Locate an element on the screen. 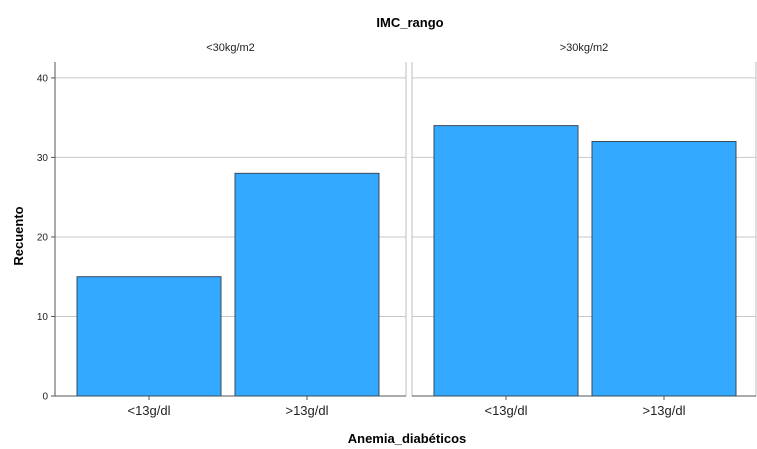  y-tick-label-3: 30 is located at coordinates (43, 158).